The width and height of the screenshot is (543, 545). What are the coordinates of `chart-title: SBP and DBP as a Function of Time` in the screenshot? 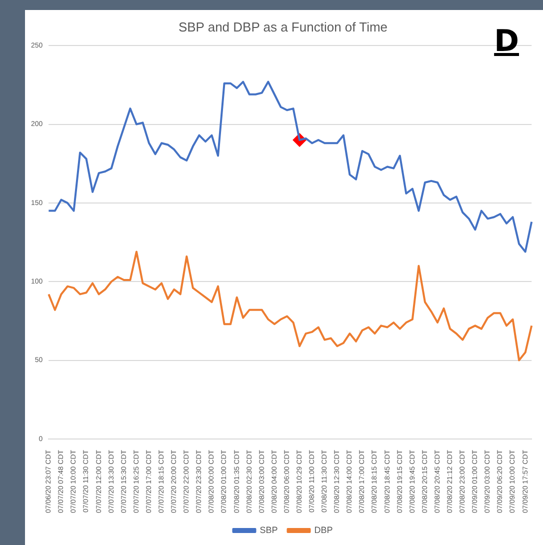 It's located at (283, 26).